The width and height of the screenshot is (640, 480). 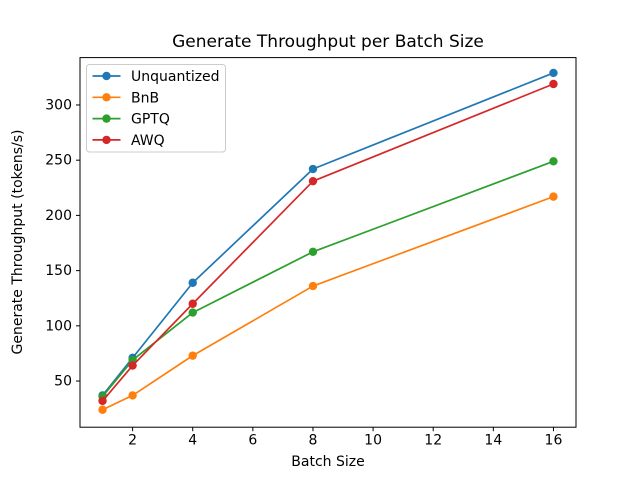 What do you see at coordinates (373, 441) in the screenshot?
I see `x-tick-label: 10` at bounding box center [373, 441].